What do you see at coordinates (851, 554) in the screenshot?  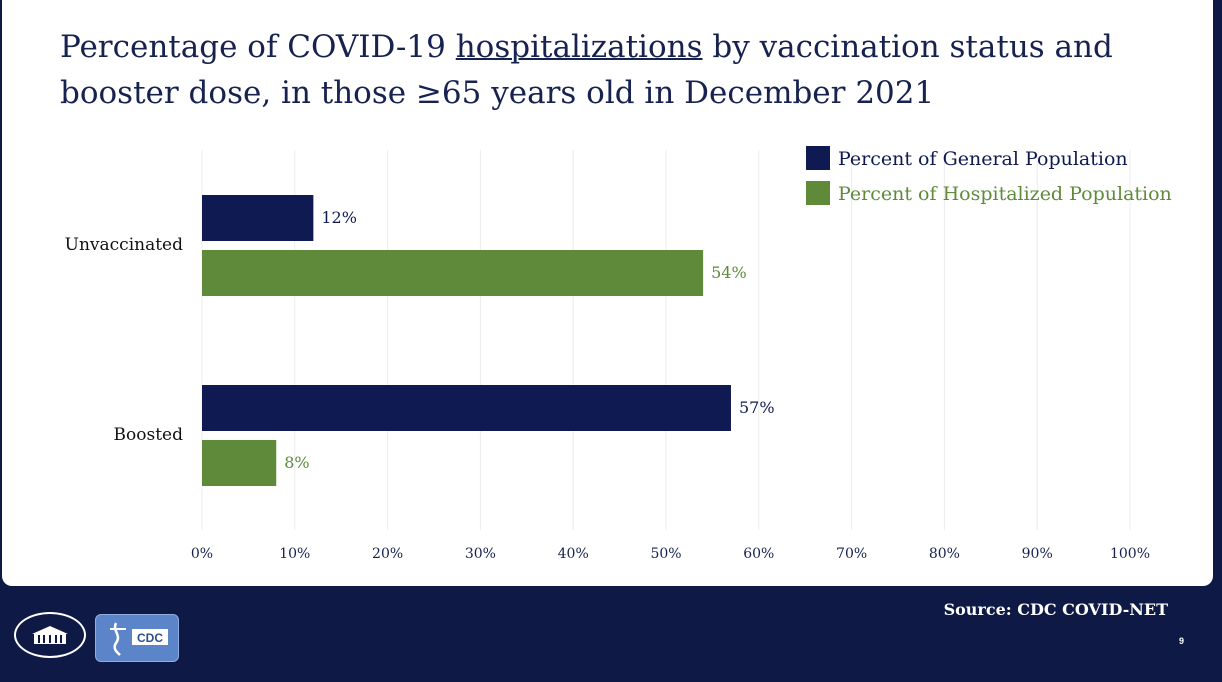 I see `x-tick-label: 70%` at bounding box center [851, 554].